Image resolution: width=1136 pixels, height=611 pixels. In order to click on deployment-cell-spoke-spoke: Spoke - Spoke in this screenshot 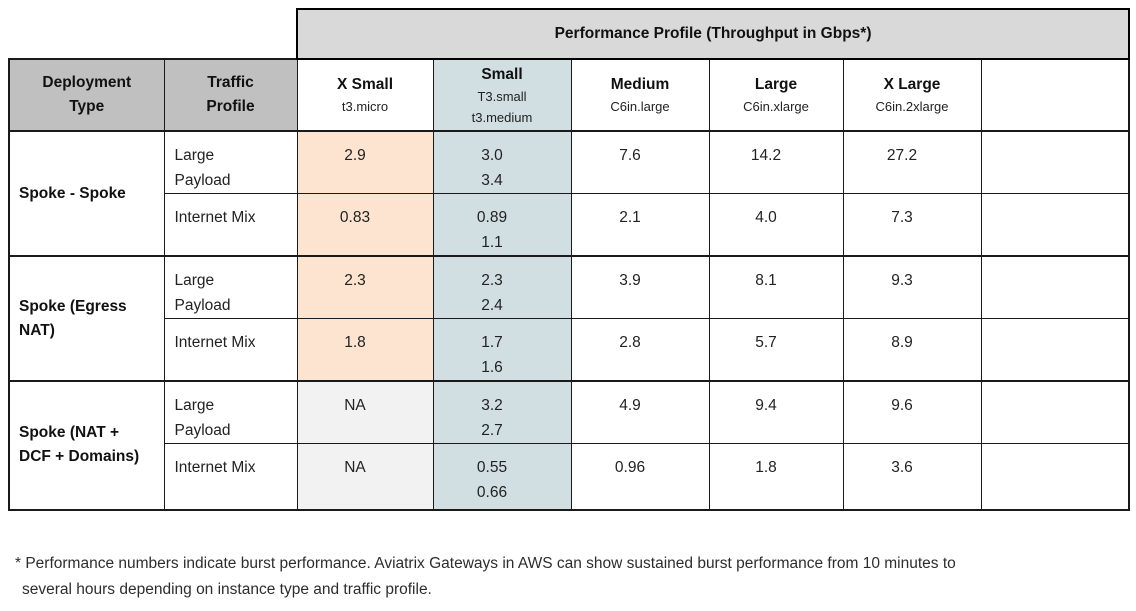, I will do `click(86, 193)`.